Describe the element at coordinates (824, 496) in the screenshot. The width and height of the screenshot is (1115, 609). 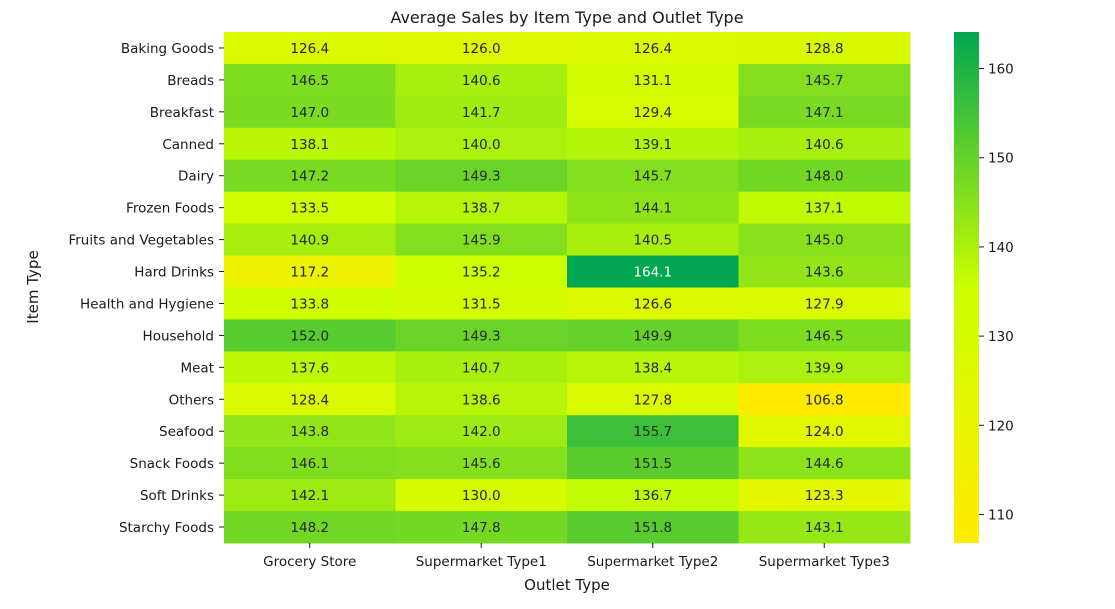
I see `cell-value-label: 123.3` at that location.